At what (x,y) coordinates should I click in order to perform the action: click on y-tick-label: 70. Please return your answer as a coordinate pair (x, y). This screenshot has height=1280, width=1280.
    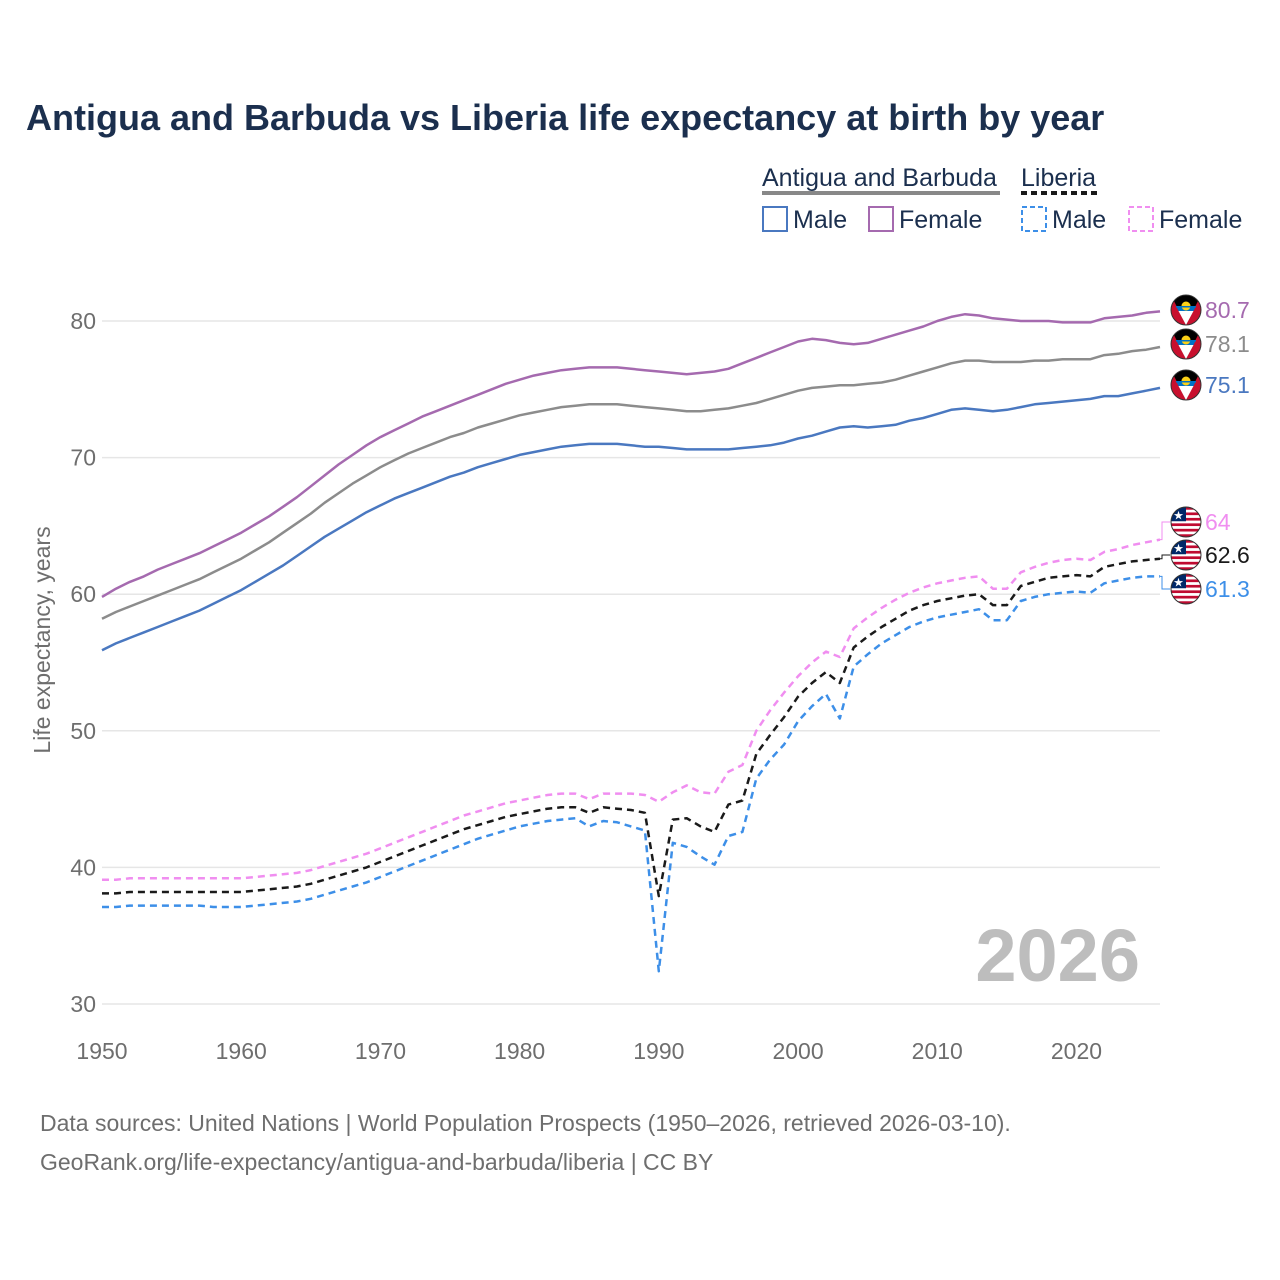
    Looking at the image, I should click on (83, 458).